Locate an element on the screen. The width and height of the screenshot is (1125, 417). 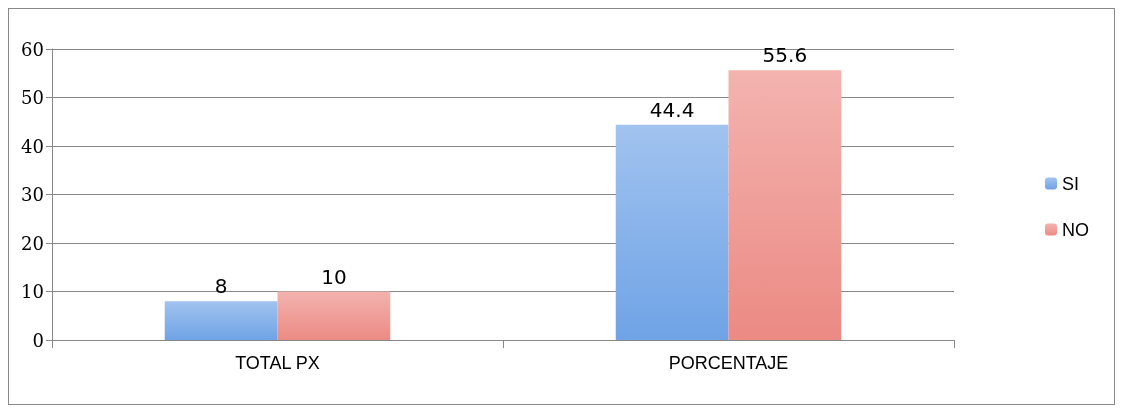
data-label: 8 is located at coordinates (221, 286).